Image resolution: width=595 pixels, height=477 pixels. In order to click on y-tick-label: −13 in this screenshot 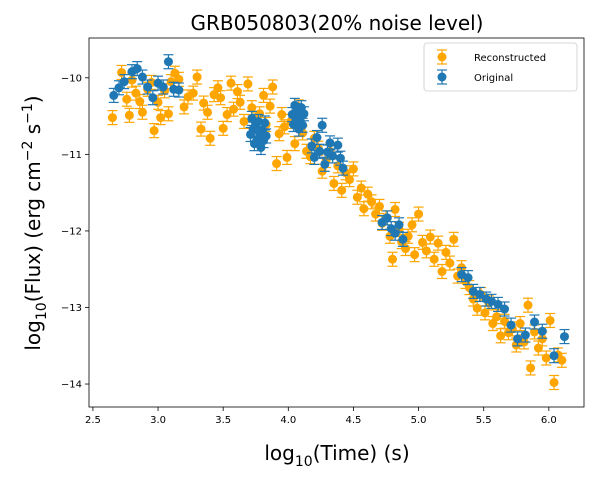, I will do `click(71, 308)`.